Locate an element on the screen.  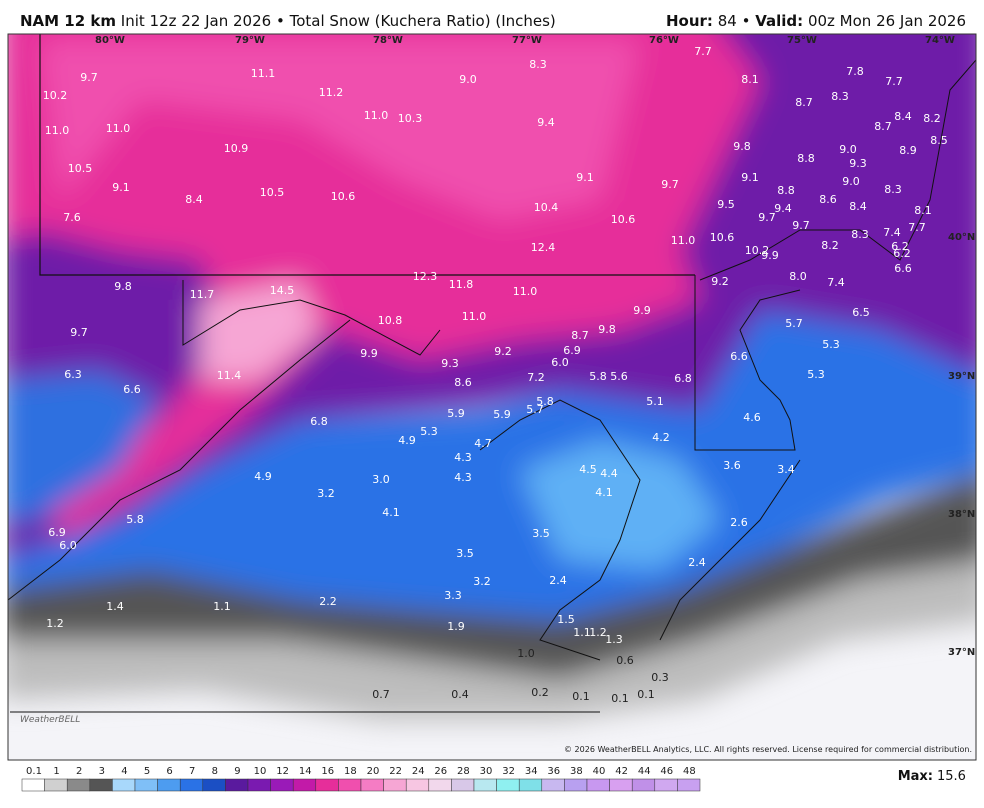
snow-label: 11.2 is located at coordinates (331, 92).